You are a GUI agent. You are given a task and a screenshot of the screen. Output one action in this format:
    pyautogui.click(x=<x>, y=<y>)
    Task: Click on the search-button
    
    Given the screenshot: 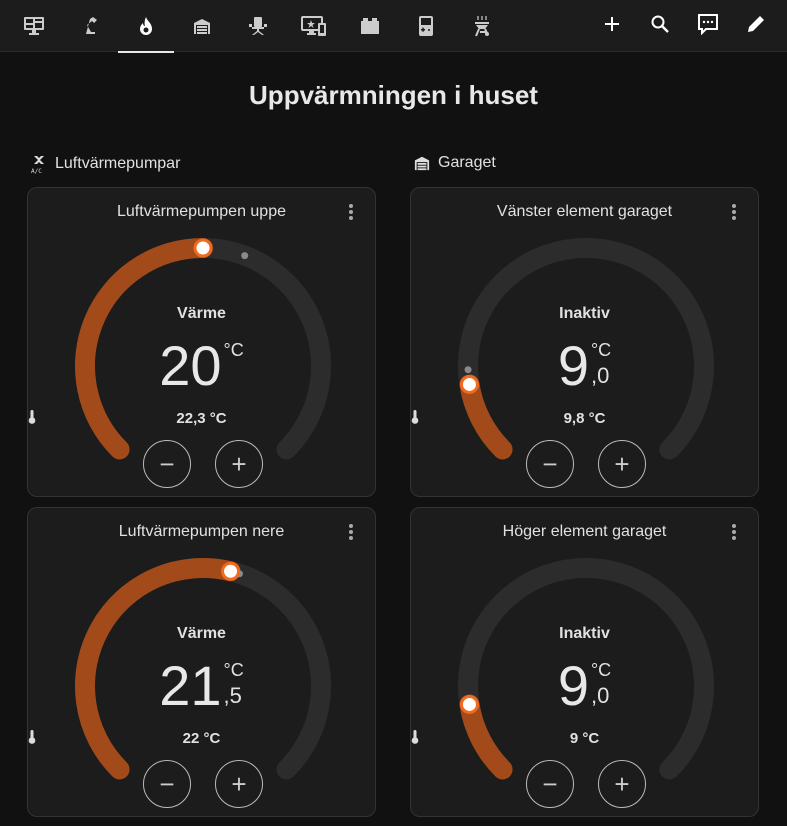 What is the action you would take?
    pyautogui.click(x=660, y=24)
    